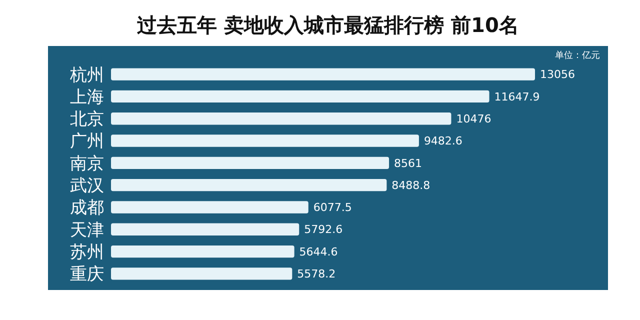 Image resolution: width=640 pixels, height=320 pixels. Describe the element at coordinates (87, 97) in the screenshot. I see `y-tick-label: 上海` at that location.